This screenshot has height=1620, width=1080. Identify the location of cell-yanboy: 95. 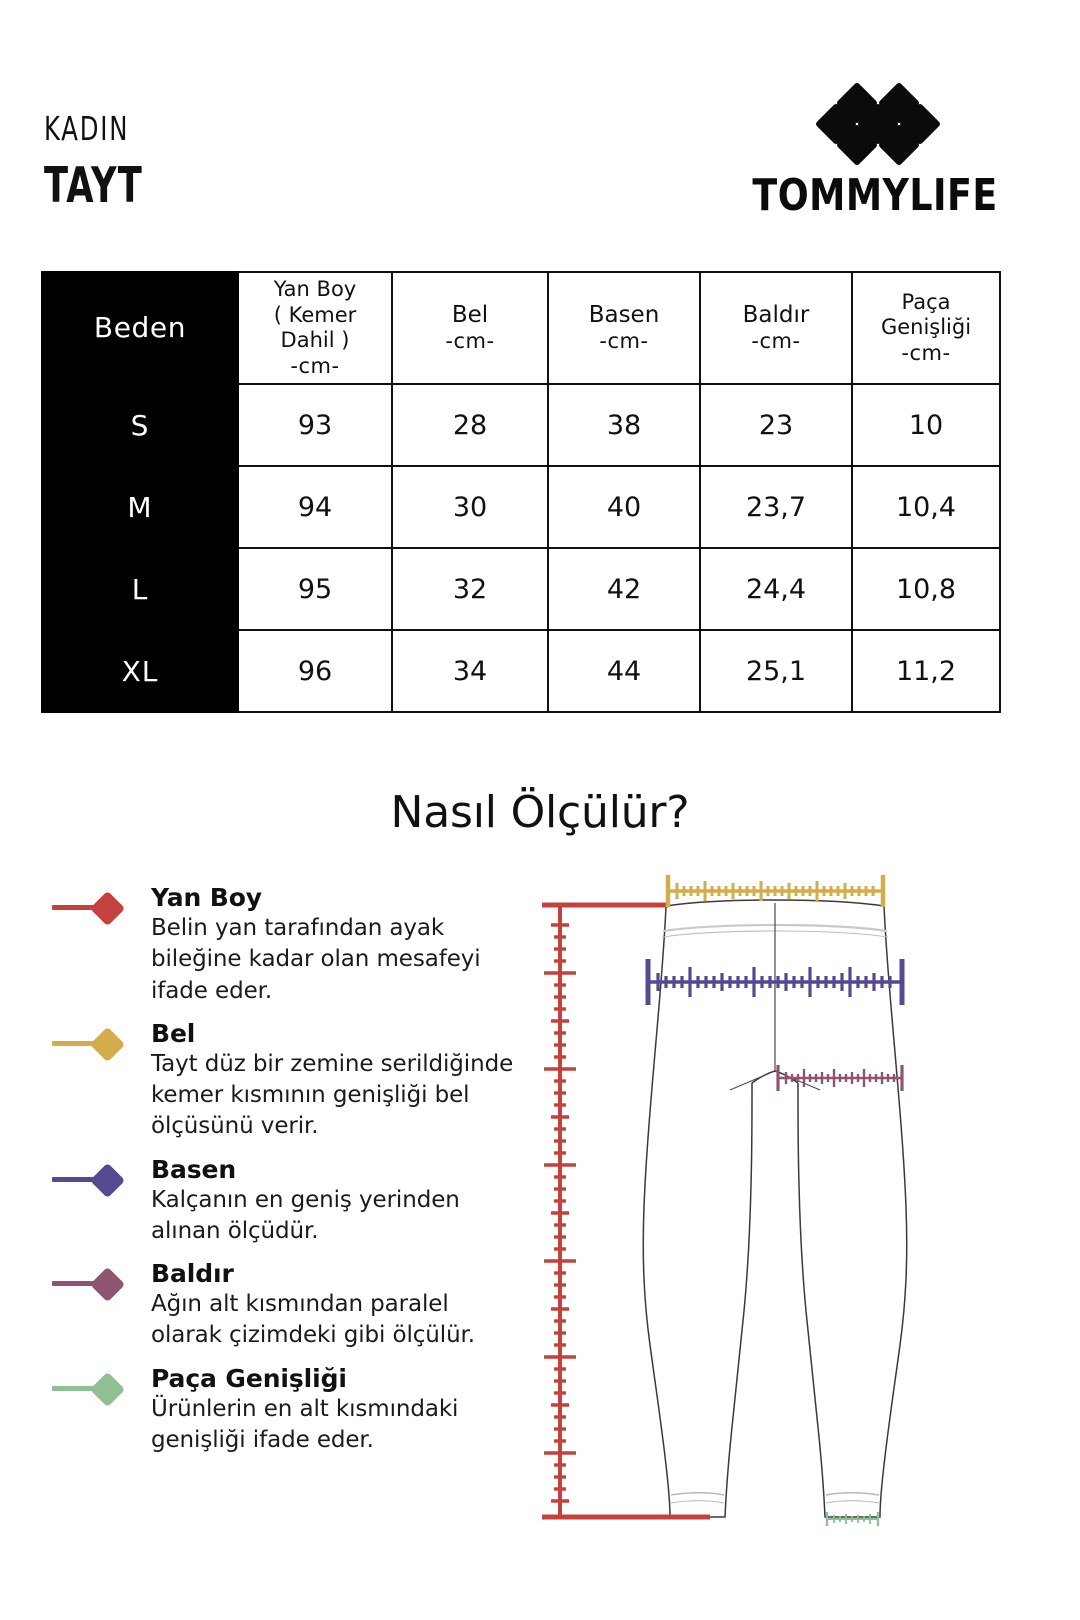
(315, 589).